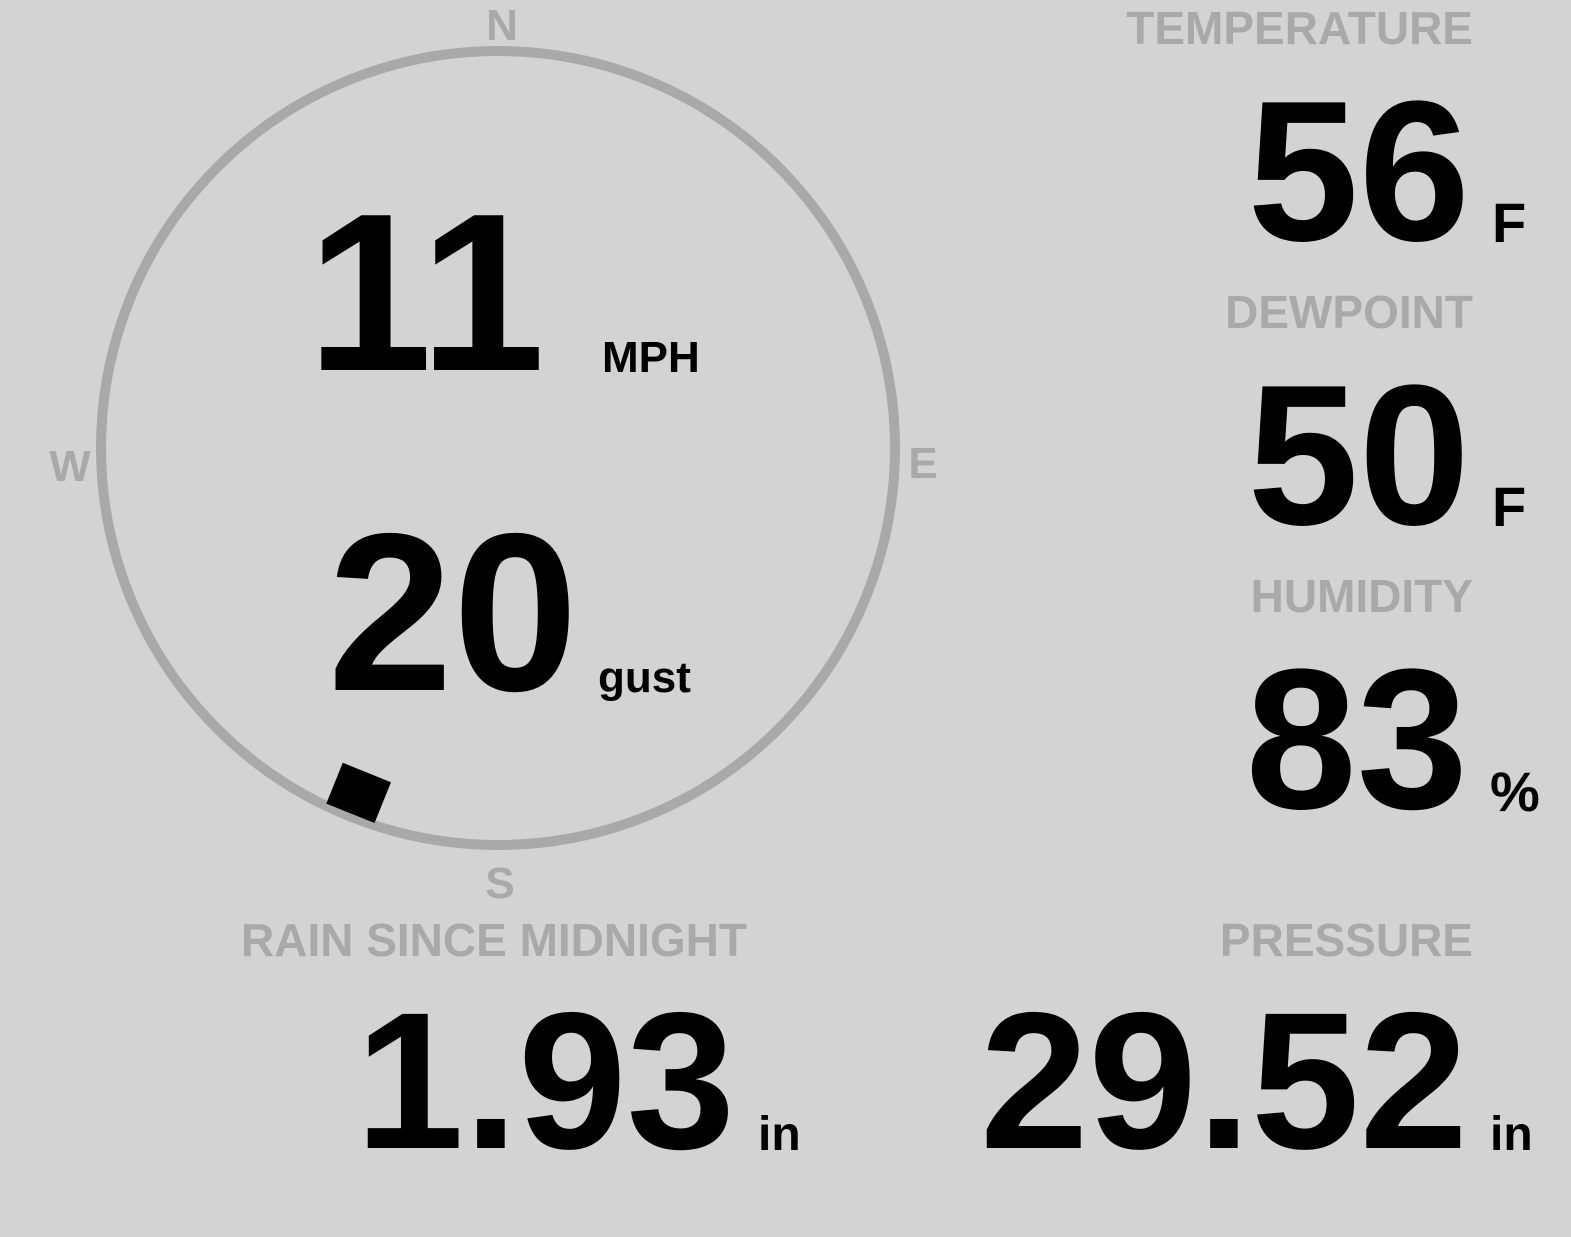 The width and height of the screenshot is (1571, 1237). Describe the element at coordinates (1346, 940) in the screenshot. I see `pressure-label: PRESSURE` at that location.